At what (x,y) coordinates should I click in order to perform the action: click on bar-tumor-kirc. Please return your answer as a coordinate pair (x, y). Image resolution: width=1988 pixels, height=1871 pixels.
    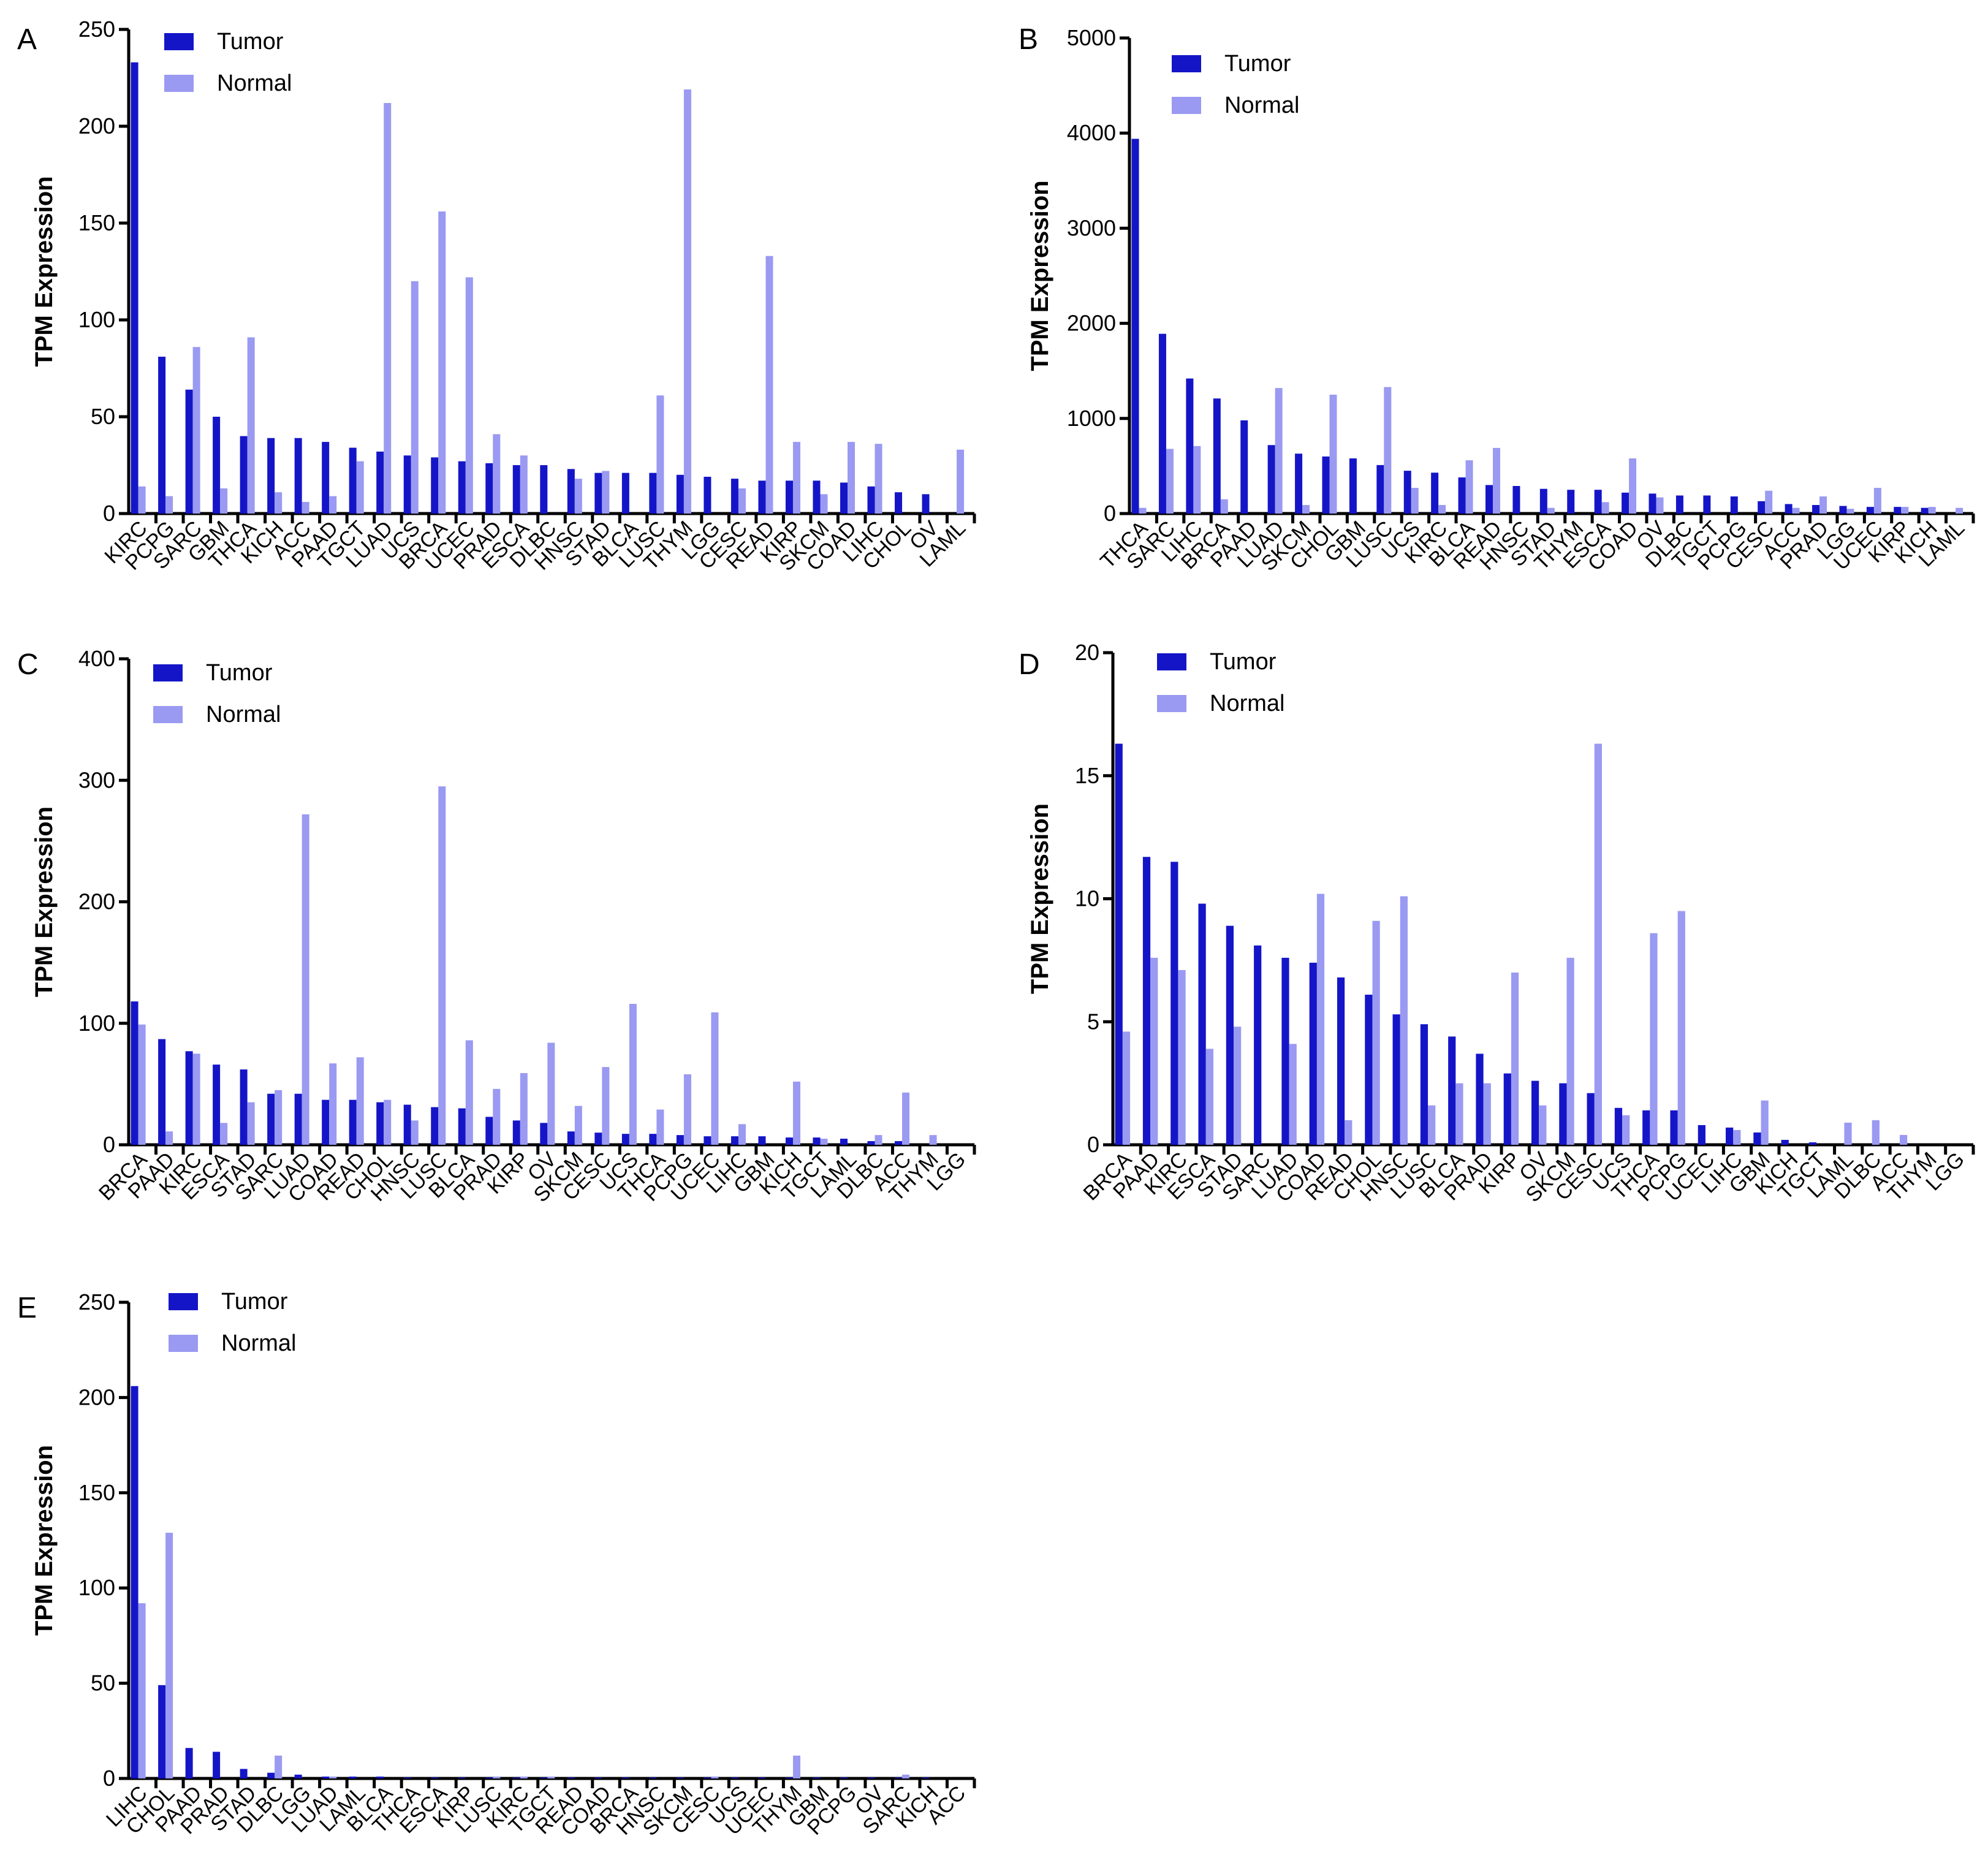
    Looking at the image, I should click on (1174, 1003).